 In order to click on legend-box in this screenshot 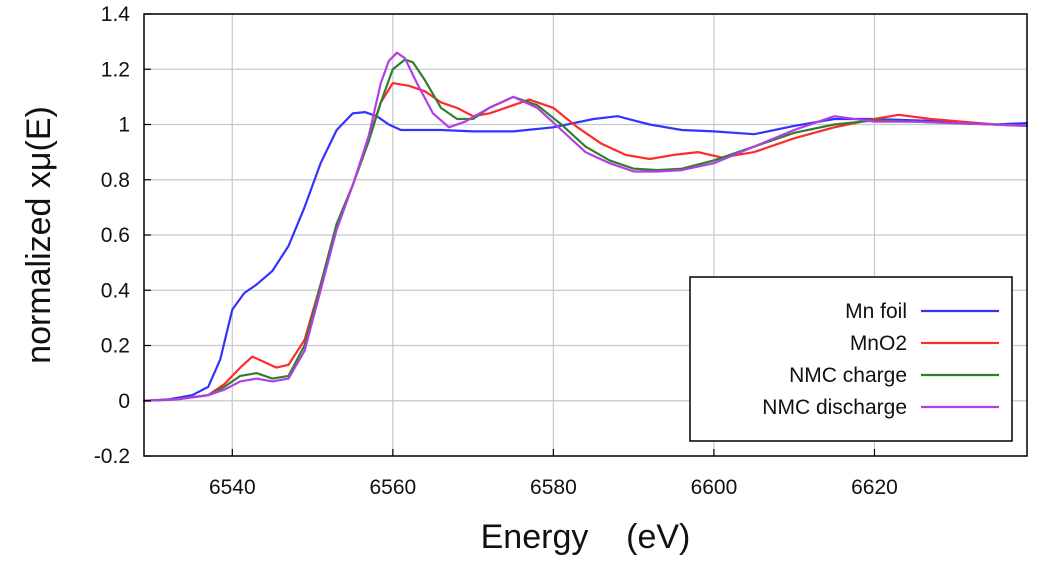, I will do `click(851, 359)`.